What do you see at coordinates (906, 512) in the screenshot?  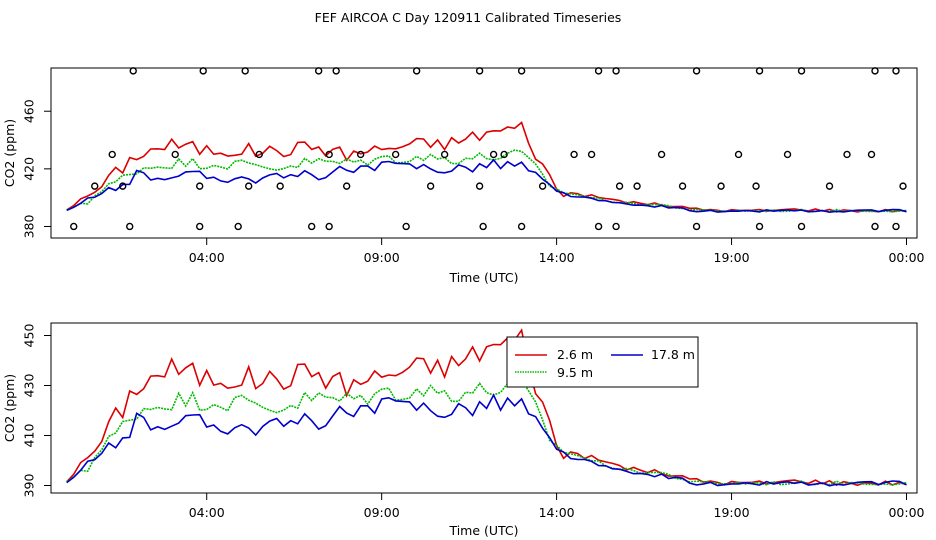 I see `bottom-x-tick-label: 00:00` at bounding box center [906, 512].